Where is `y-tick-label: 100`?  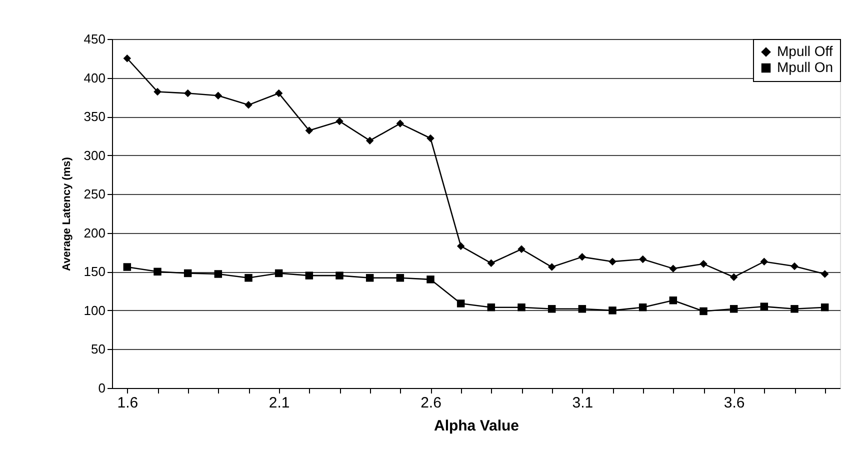
y-tick-label: 100 is located at coordinates (95, 310).